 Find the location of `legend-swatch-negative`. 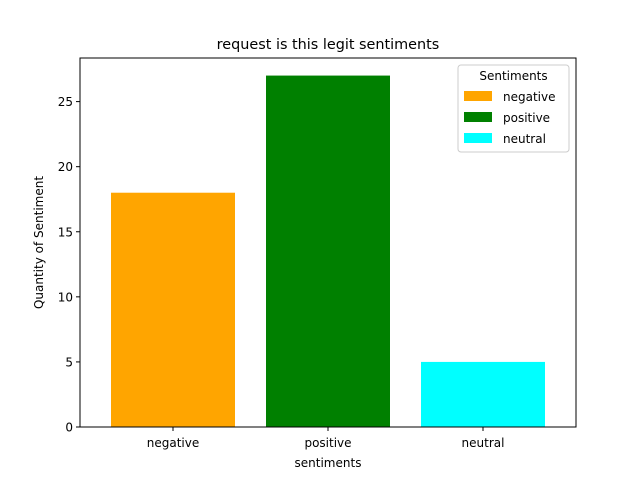

legend-swatch-negative is located at coordinates (478, 96).